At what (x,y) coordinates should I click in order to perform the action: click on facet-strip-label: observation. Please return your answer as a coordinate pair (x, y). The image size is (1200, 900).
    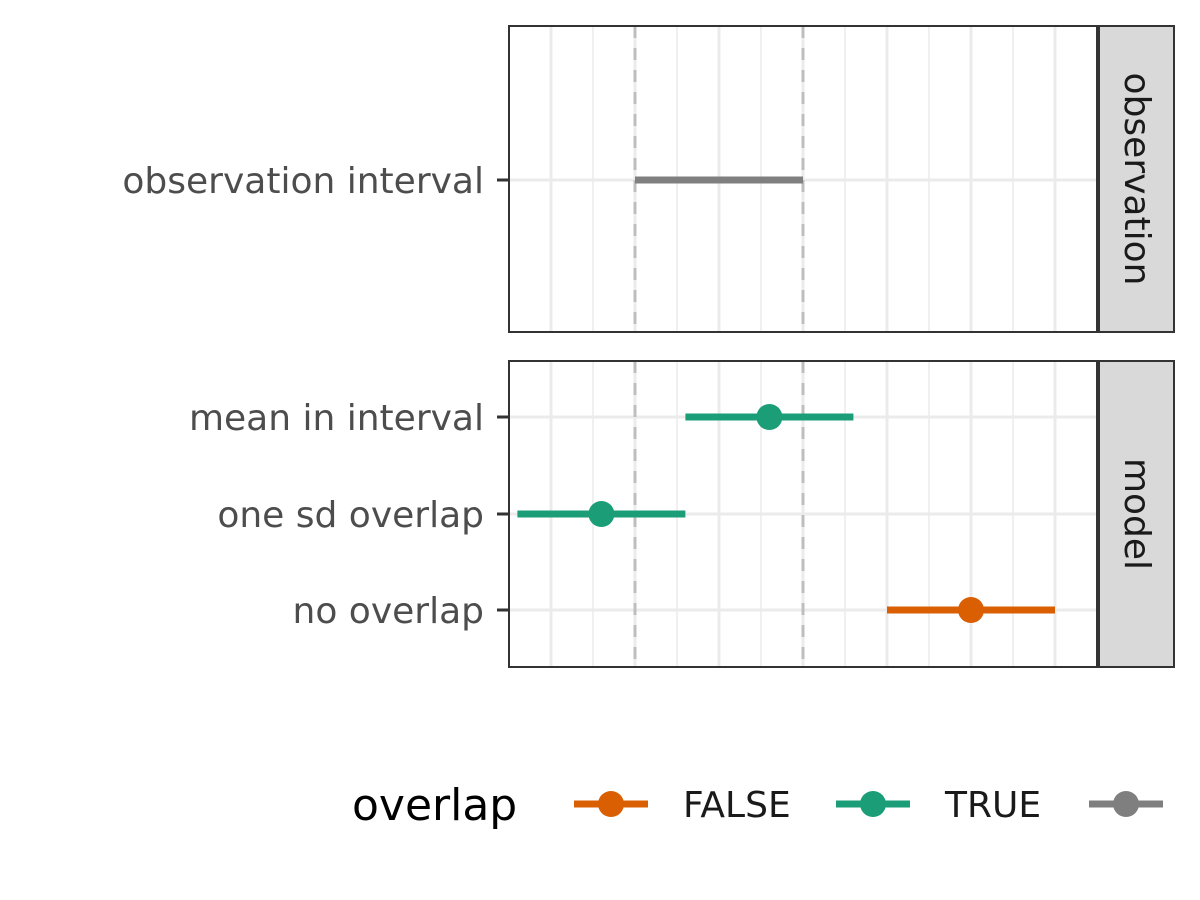
    Looking at the image, I should click on (1136, 179).